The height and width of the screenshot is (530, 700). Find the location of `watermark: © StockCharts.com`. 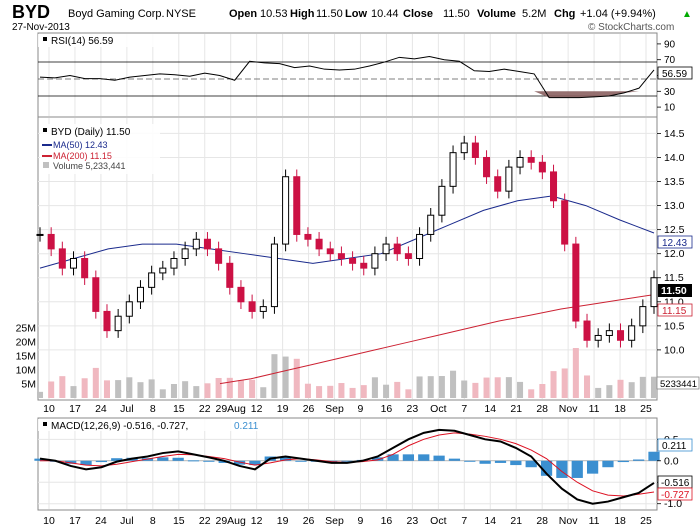

watermark: © StockCharts.com is located at coordinates (631, 27).